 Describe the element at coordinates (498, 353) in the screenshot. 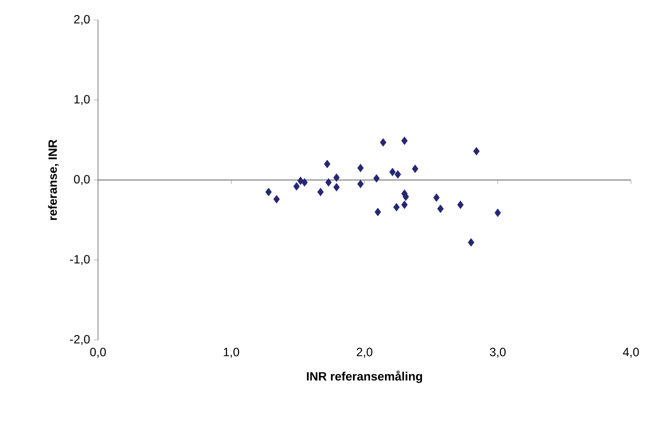

I see `x-tick-label: 3,0` at that location.